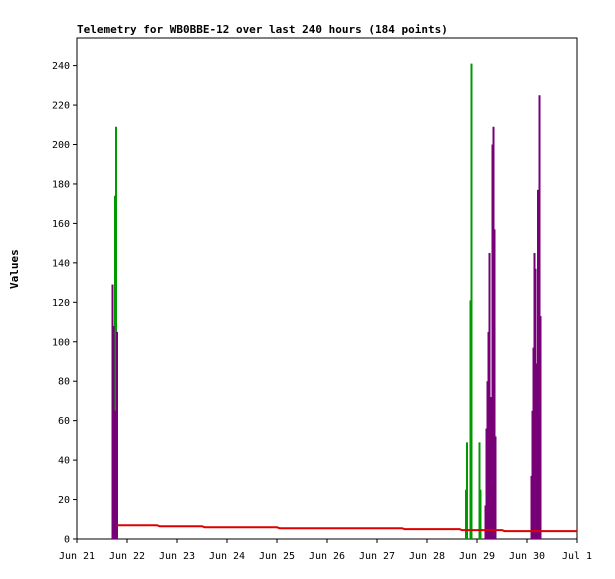 This screenshot has height=579, width=615. Describe the element at coordinates (77, 556) in the screenshot. I see `x-tick-label: Jun 21` at that location.